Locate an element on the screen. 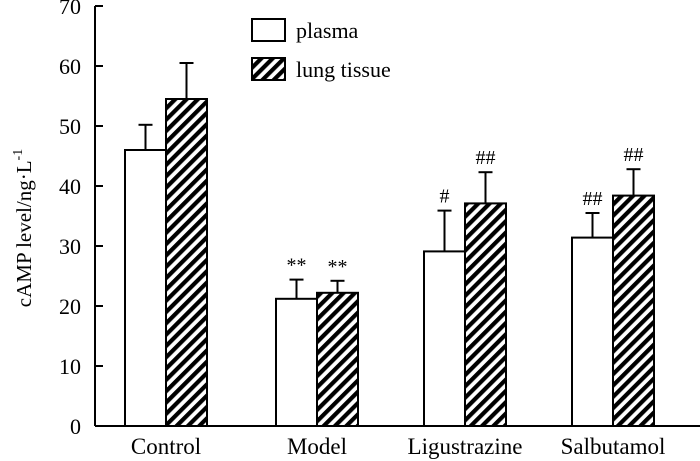 The height and width of the screenshot is (461, 700). y-tick-label: 70 is located at coordinates (70, 9).